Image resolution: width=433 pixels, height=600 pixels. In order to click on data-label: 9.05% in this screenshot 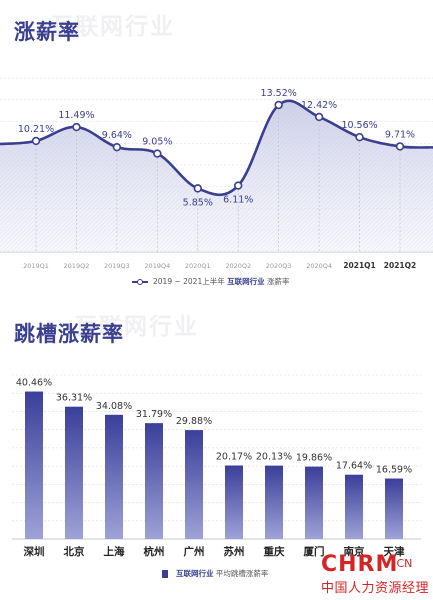, I will do `click(157, 142)`.